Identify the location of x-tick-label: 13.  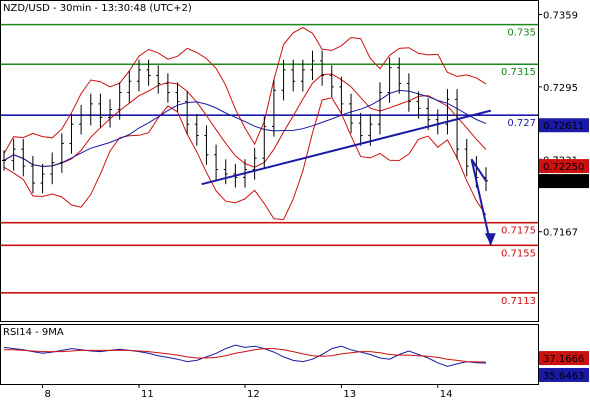
(349, 394).